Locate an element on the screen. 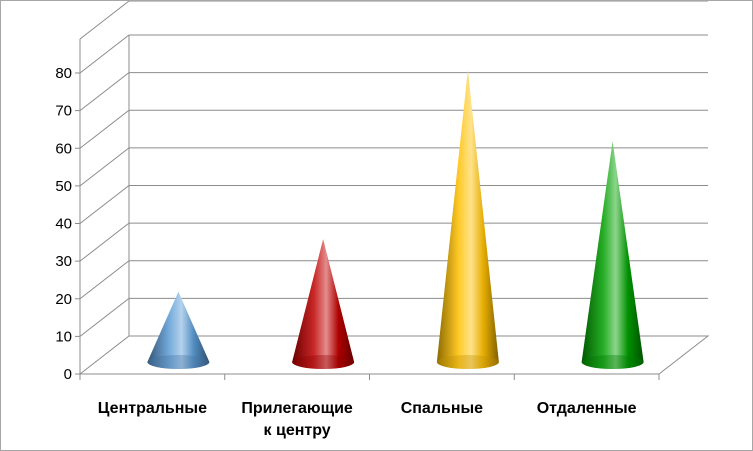 The width and height of the screenshot is (753, 451). y-tick-label: 40 is located at coordinates (63, 224).